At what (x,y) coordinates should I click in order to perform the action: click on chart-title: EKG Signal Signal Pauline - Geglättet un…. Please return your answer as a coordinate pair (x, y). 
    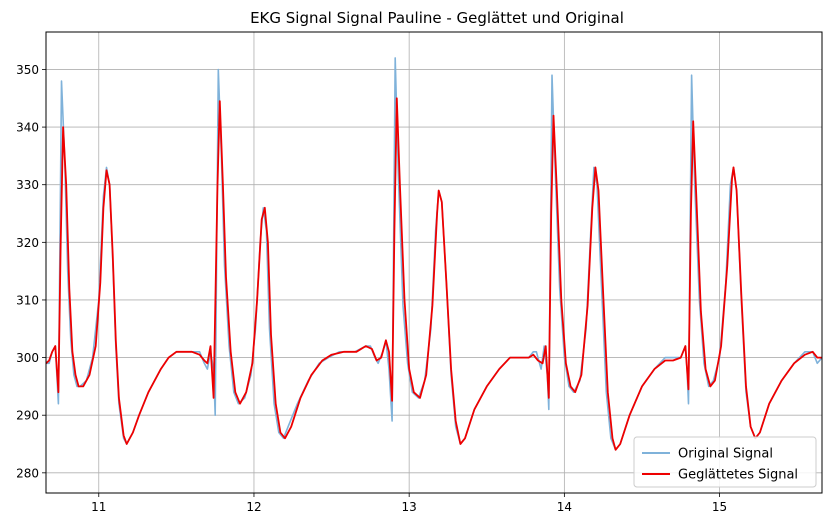
    Looking at the image, I should click on (437, 18).